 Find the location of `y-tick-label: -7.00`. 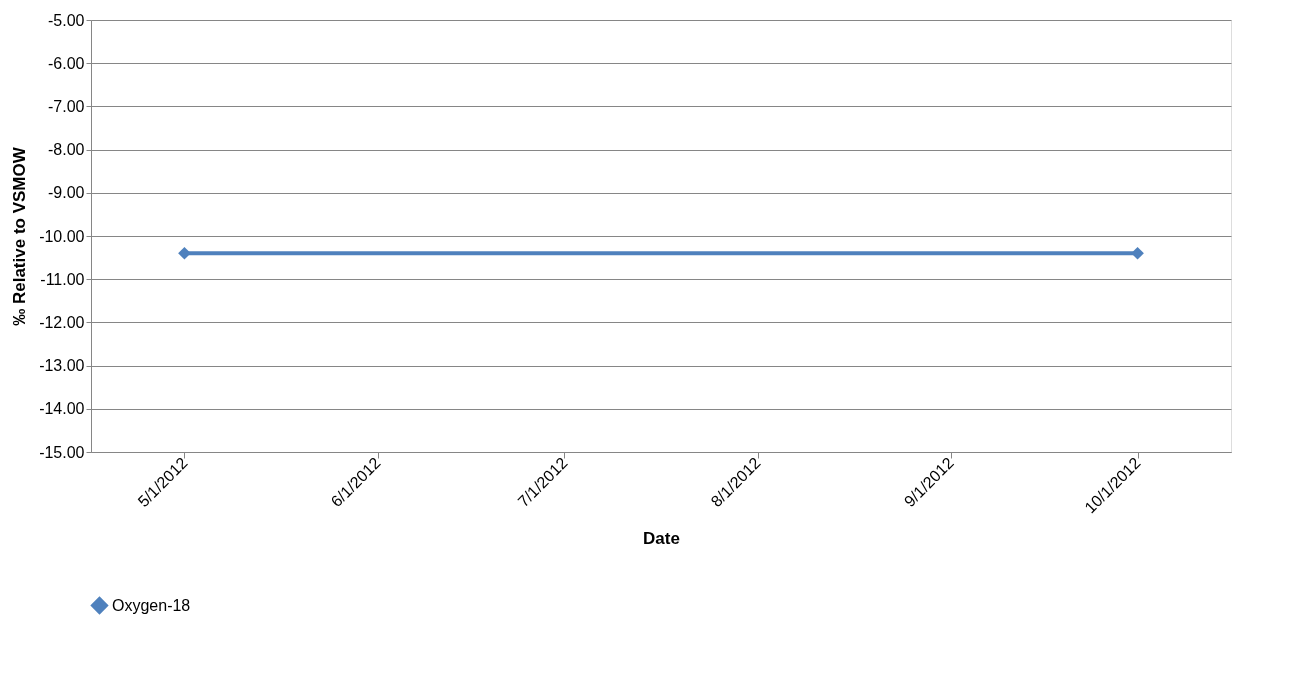

y-tick-label: -7.00 is located at coordinates (66, 106).